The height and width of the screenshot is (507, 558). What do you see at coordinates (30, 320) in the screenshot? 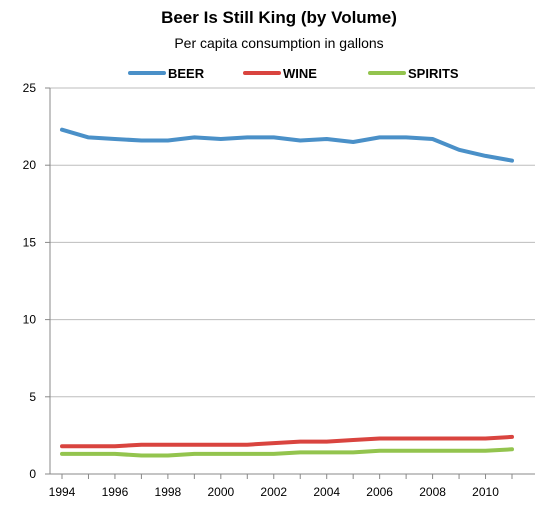
I see `y-tick-label-10: 10` at bounding box center [30, 320].